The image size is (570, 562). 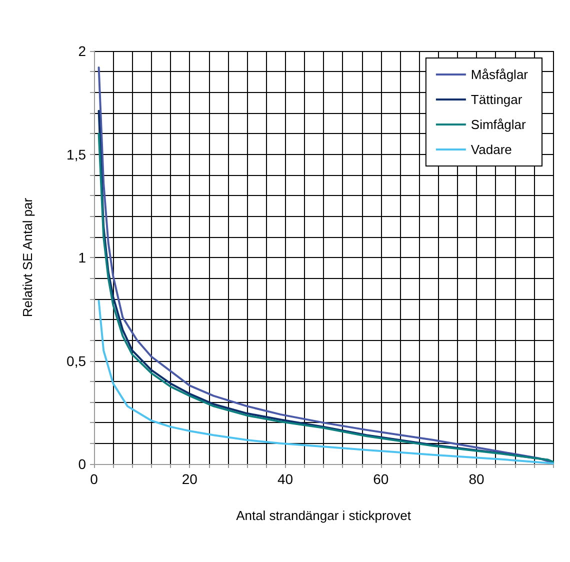 I want to click on legend-label: Simfåglar, so click(x=498, y=124).